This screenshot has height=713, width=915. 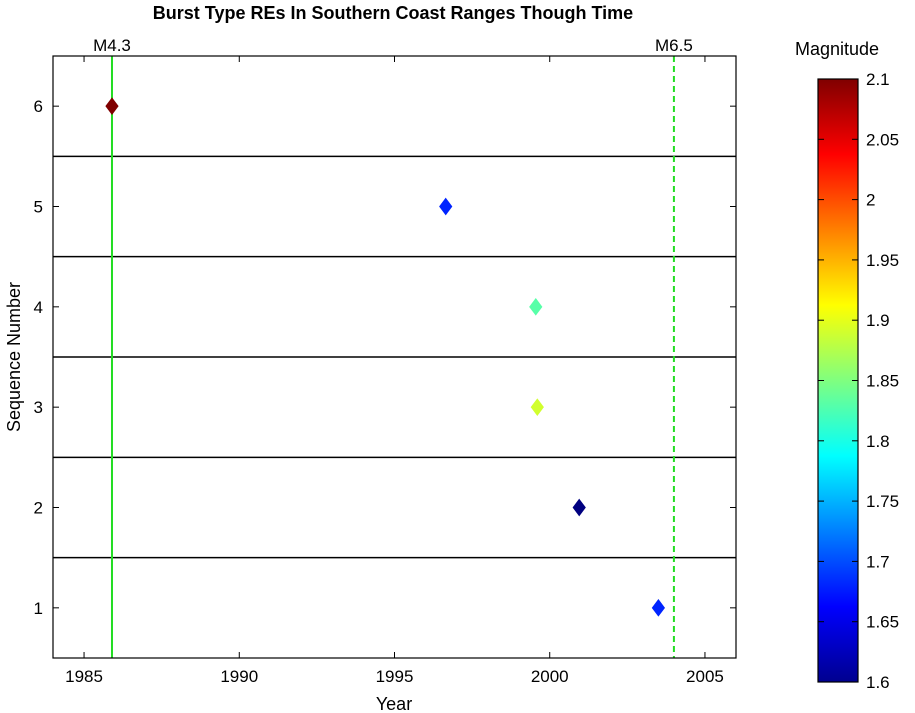 I want to click on y-tick-label: 2, so click(x=38, y=508).